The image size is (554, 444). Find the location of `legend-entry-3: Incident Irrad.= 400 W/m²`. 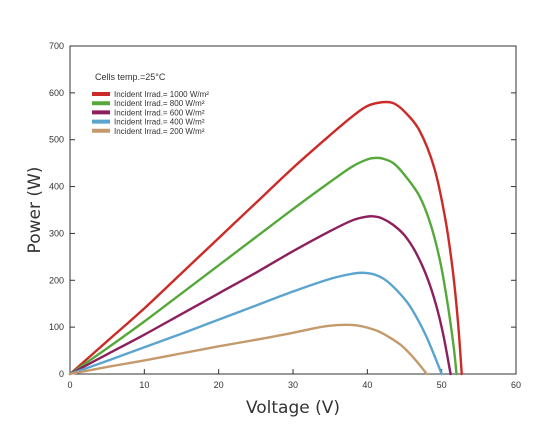

legend-entry-3: Incident Irrad.= 400 W/m² is located at coordinates (159, 122).